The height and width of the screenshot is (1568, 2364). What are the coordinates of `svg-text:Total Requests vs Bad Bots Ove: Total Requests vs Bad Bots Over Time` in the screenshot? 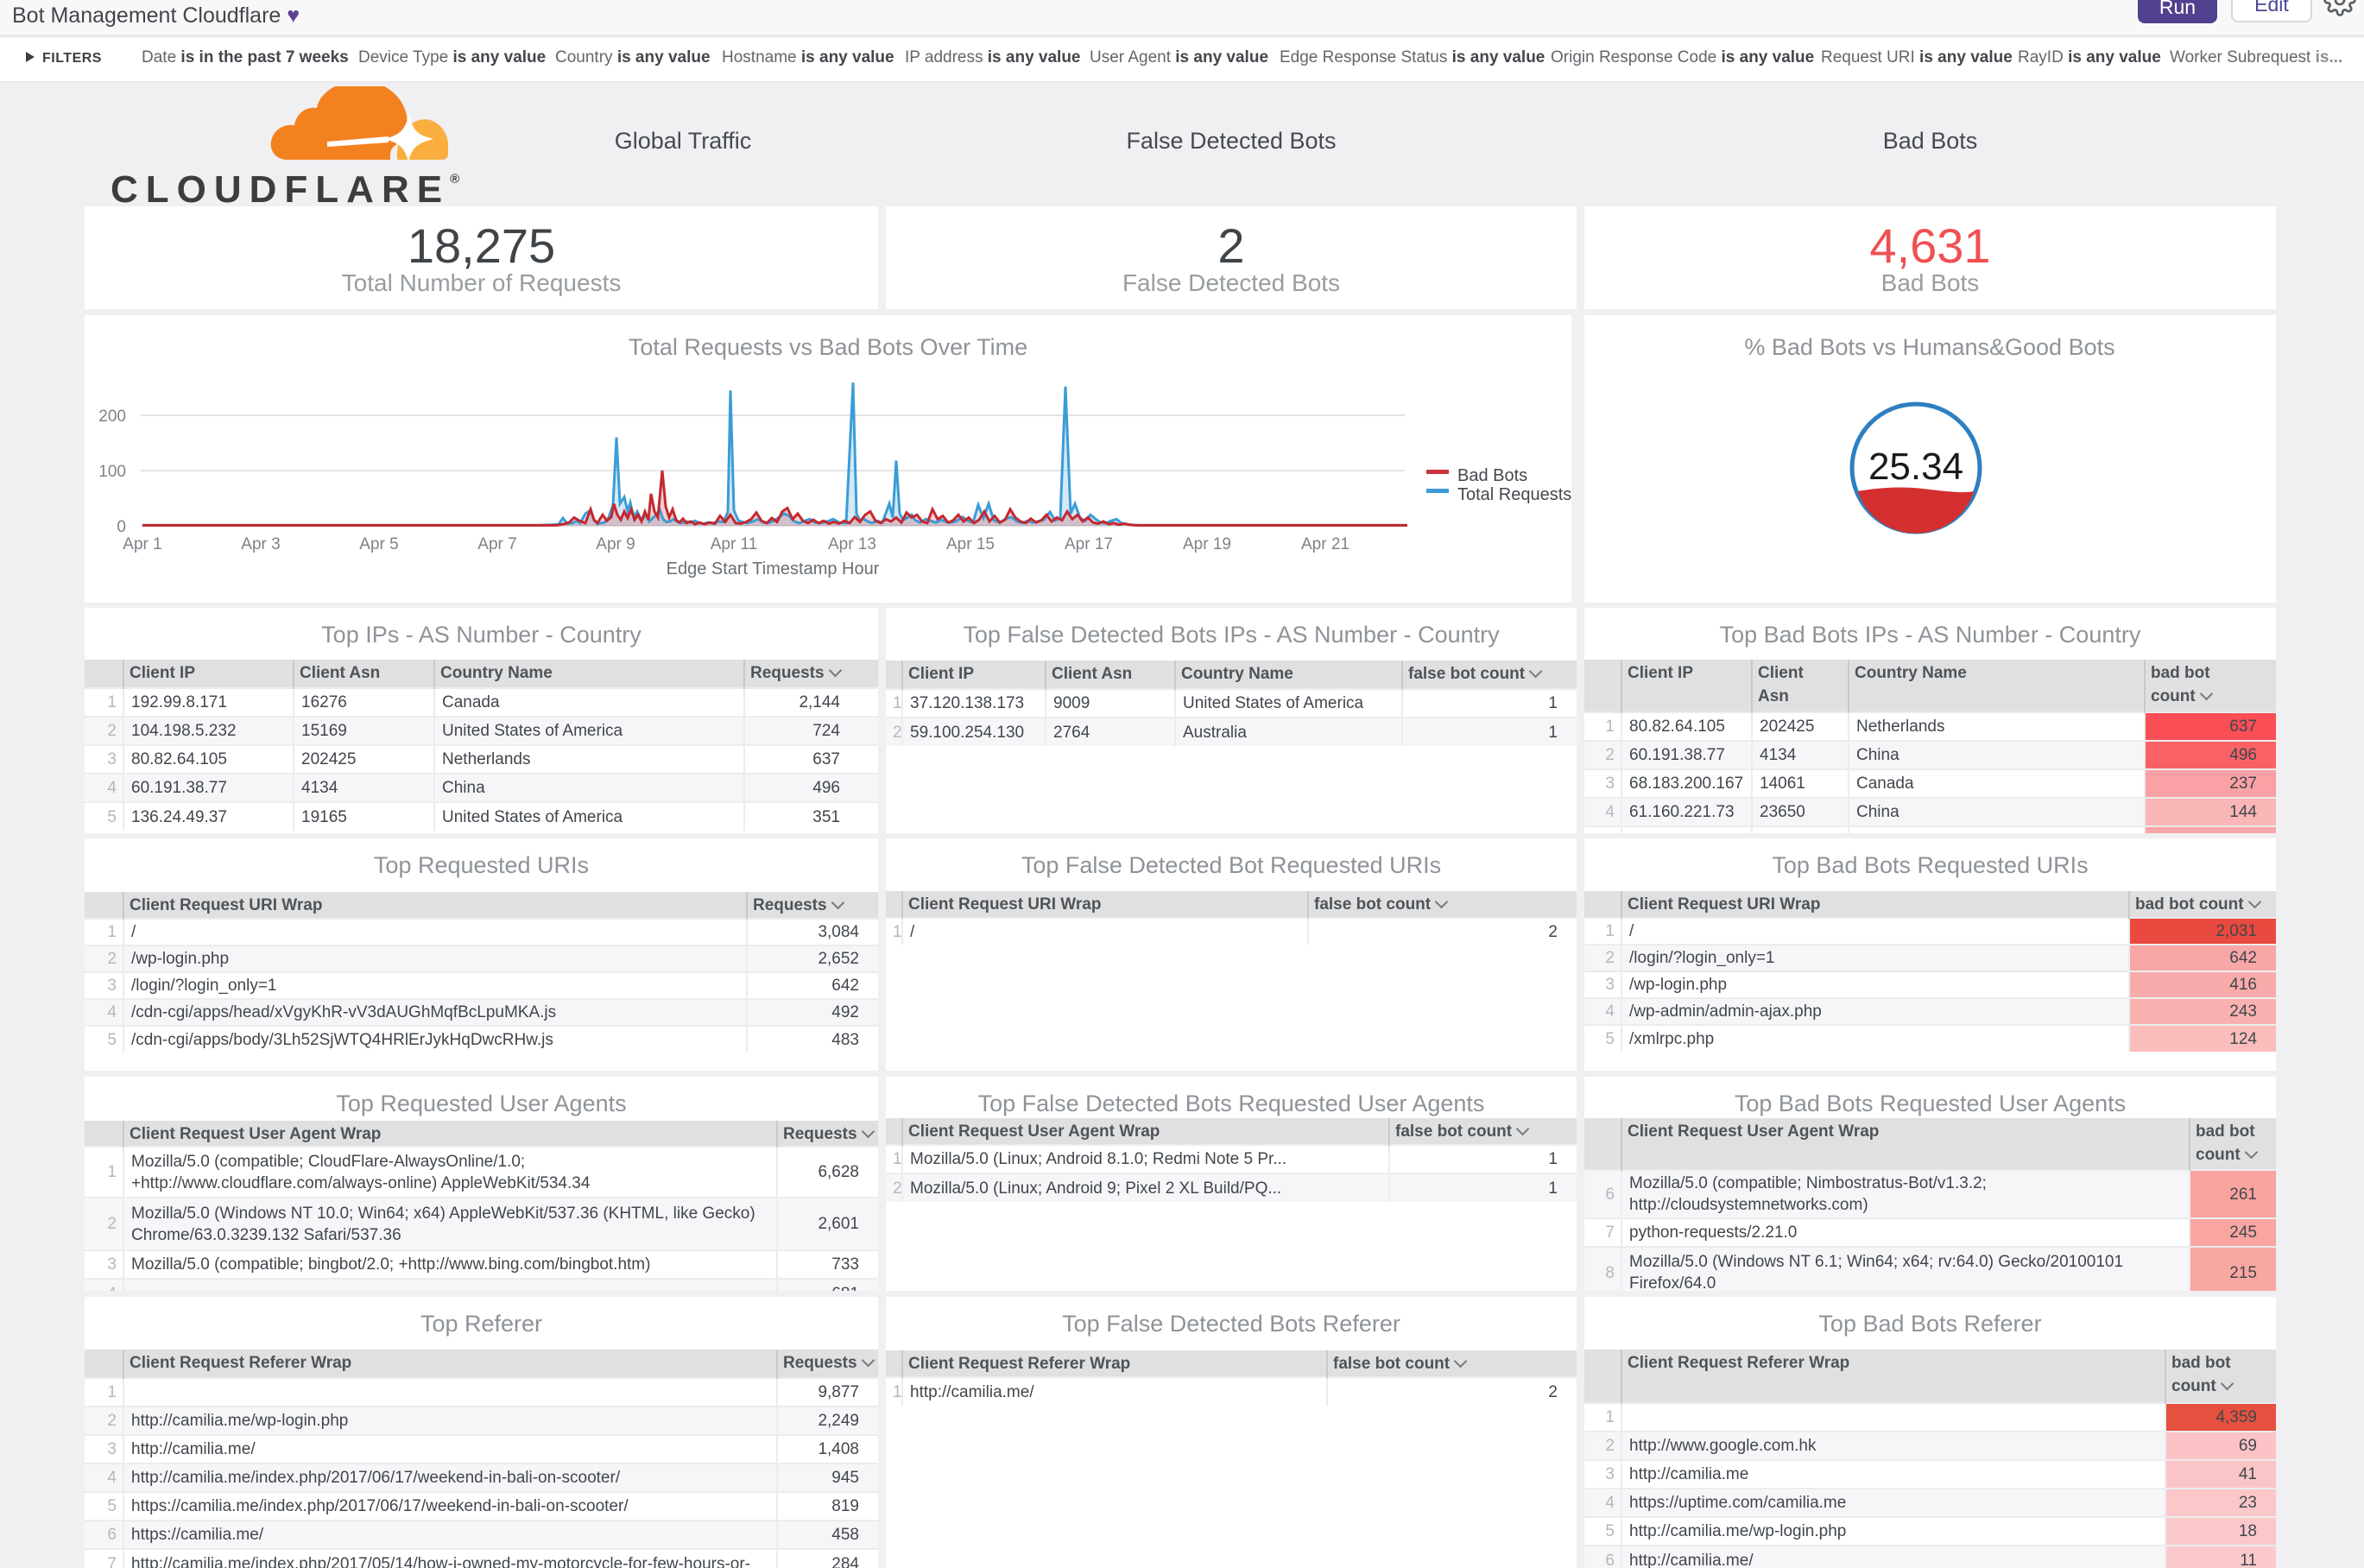 It's located at (828, 347).